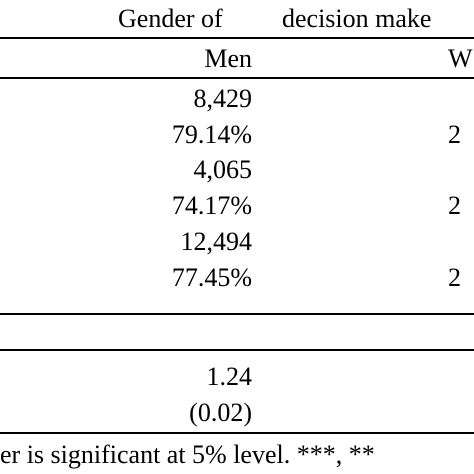 The width and height of the screenshot is (474, 474). I want to click on table-bottom-rule, so click(237, 433).